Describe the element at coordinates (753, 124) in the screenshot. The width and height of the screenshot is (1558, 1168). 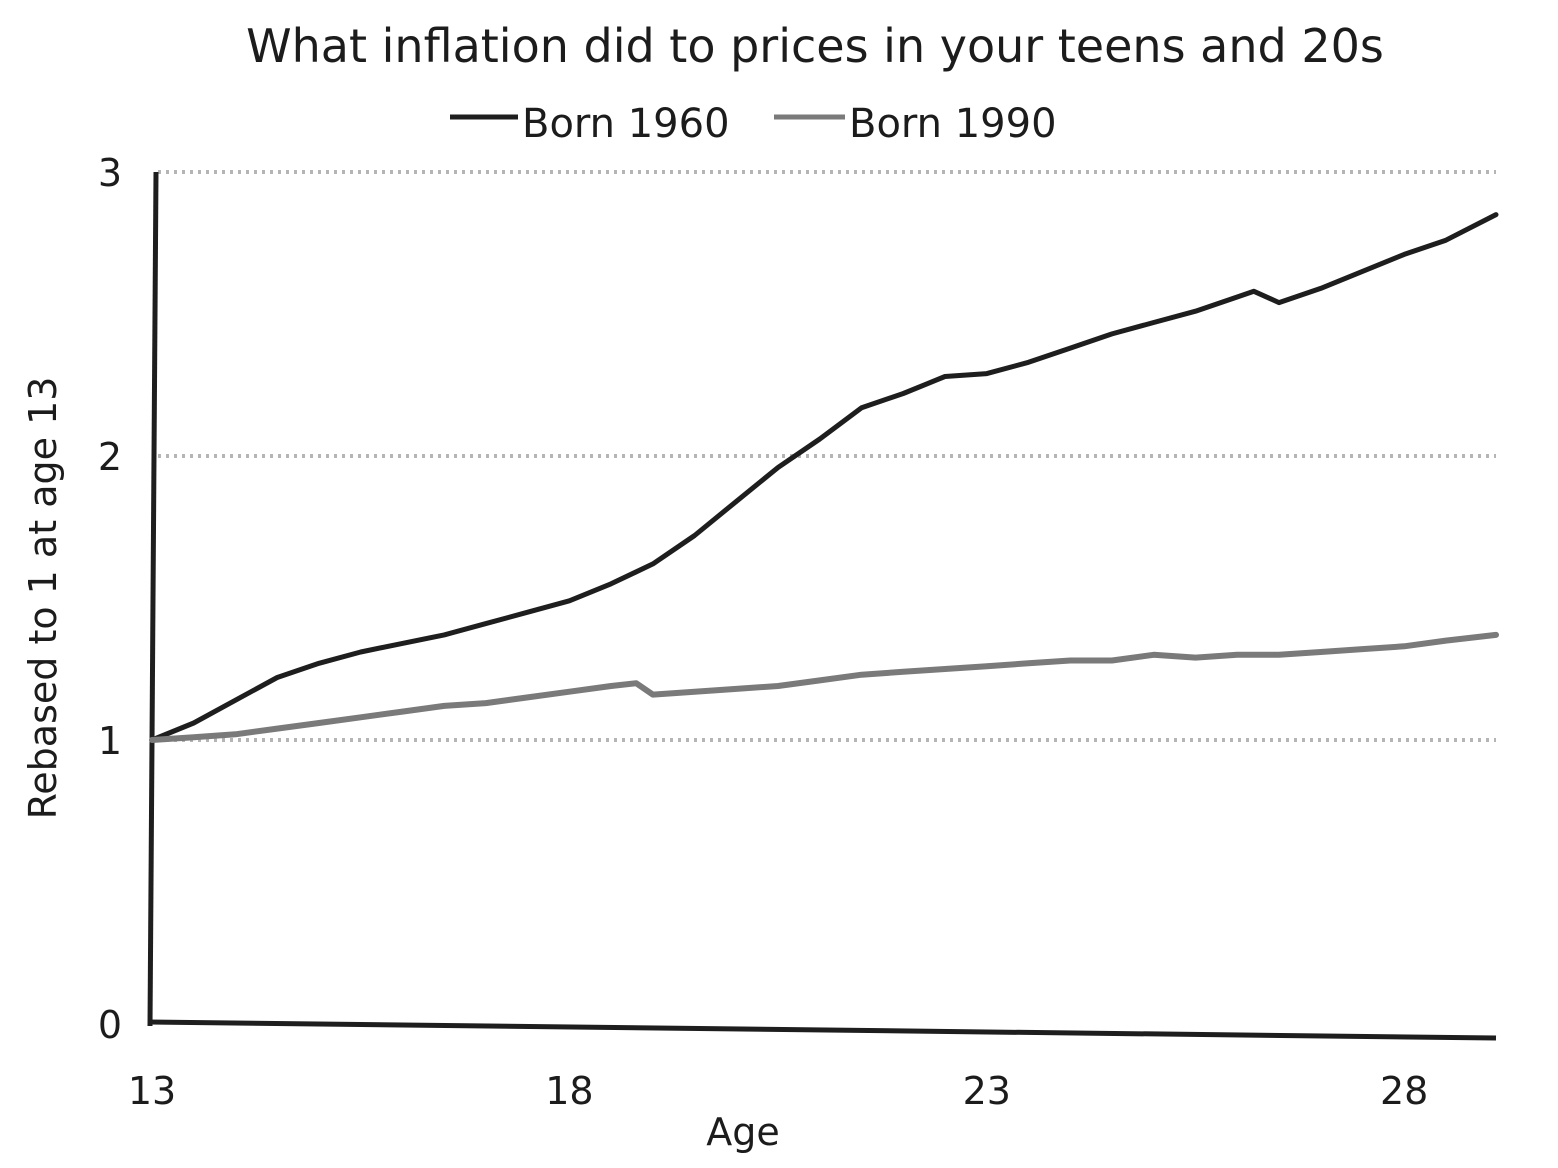
I see `legend: Born 1960 Born 1990` at that location.